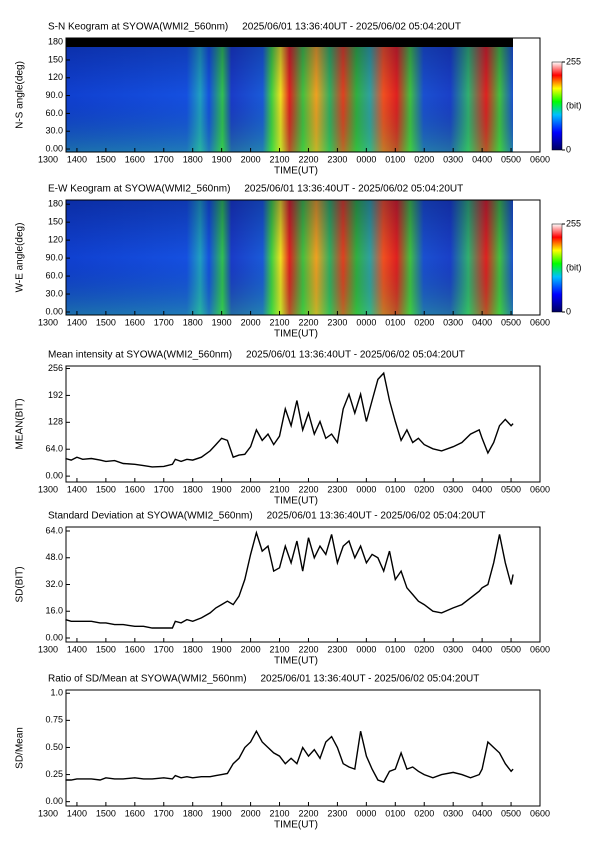 The width and height of the screenshot is (595, 847). I want to click on y-tick-label: 0.75, so click(54, 720).